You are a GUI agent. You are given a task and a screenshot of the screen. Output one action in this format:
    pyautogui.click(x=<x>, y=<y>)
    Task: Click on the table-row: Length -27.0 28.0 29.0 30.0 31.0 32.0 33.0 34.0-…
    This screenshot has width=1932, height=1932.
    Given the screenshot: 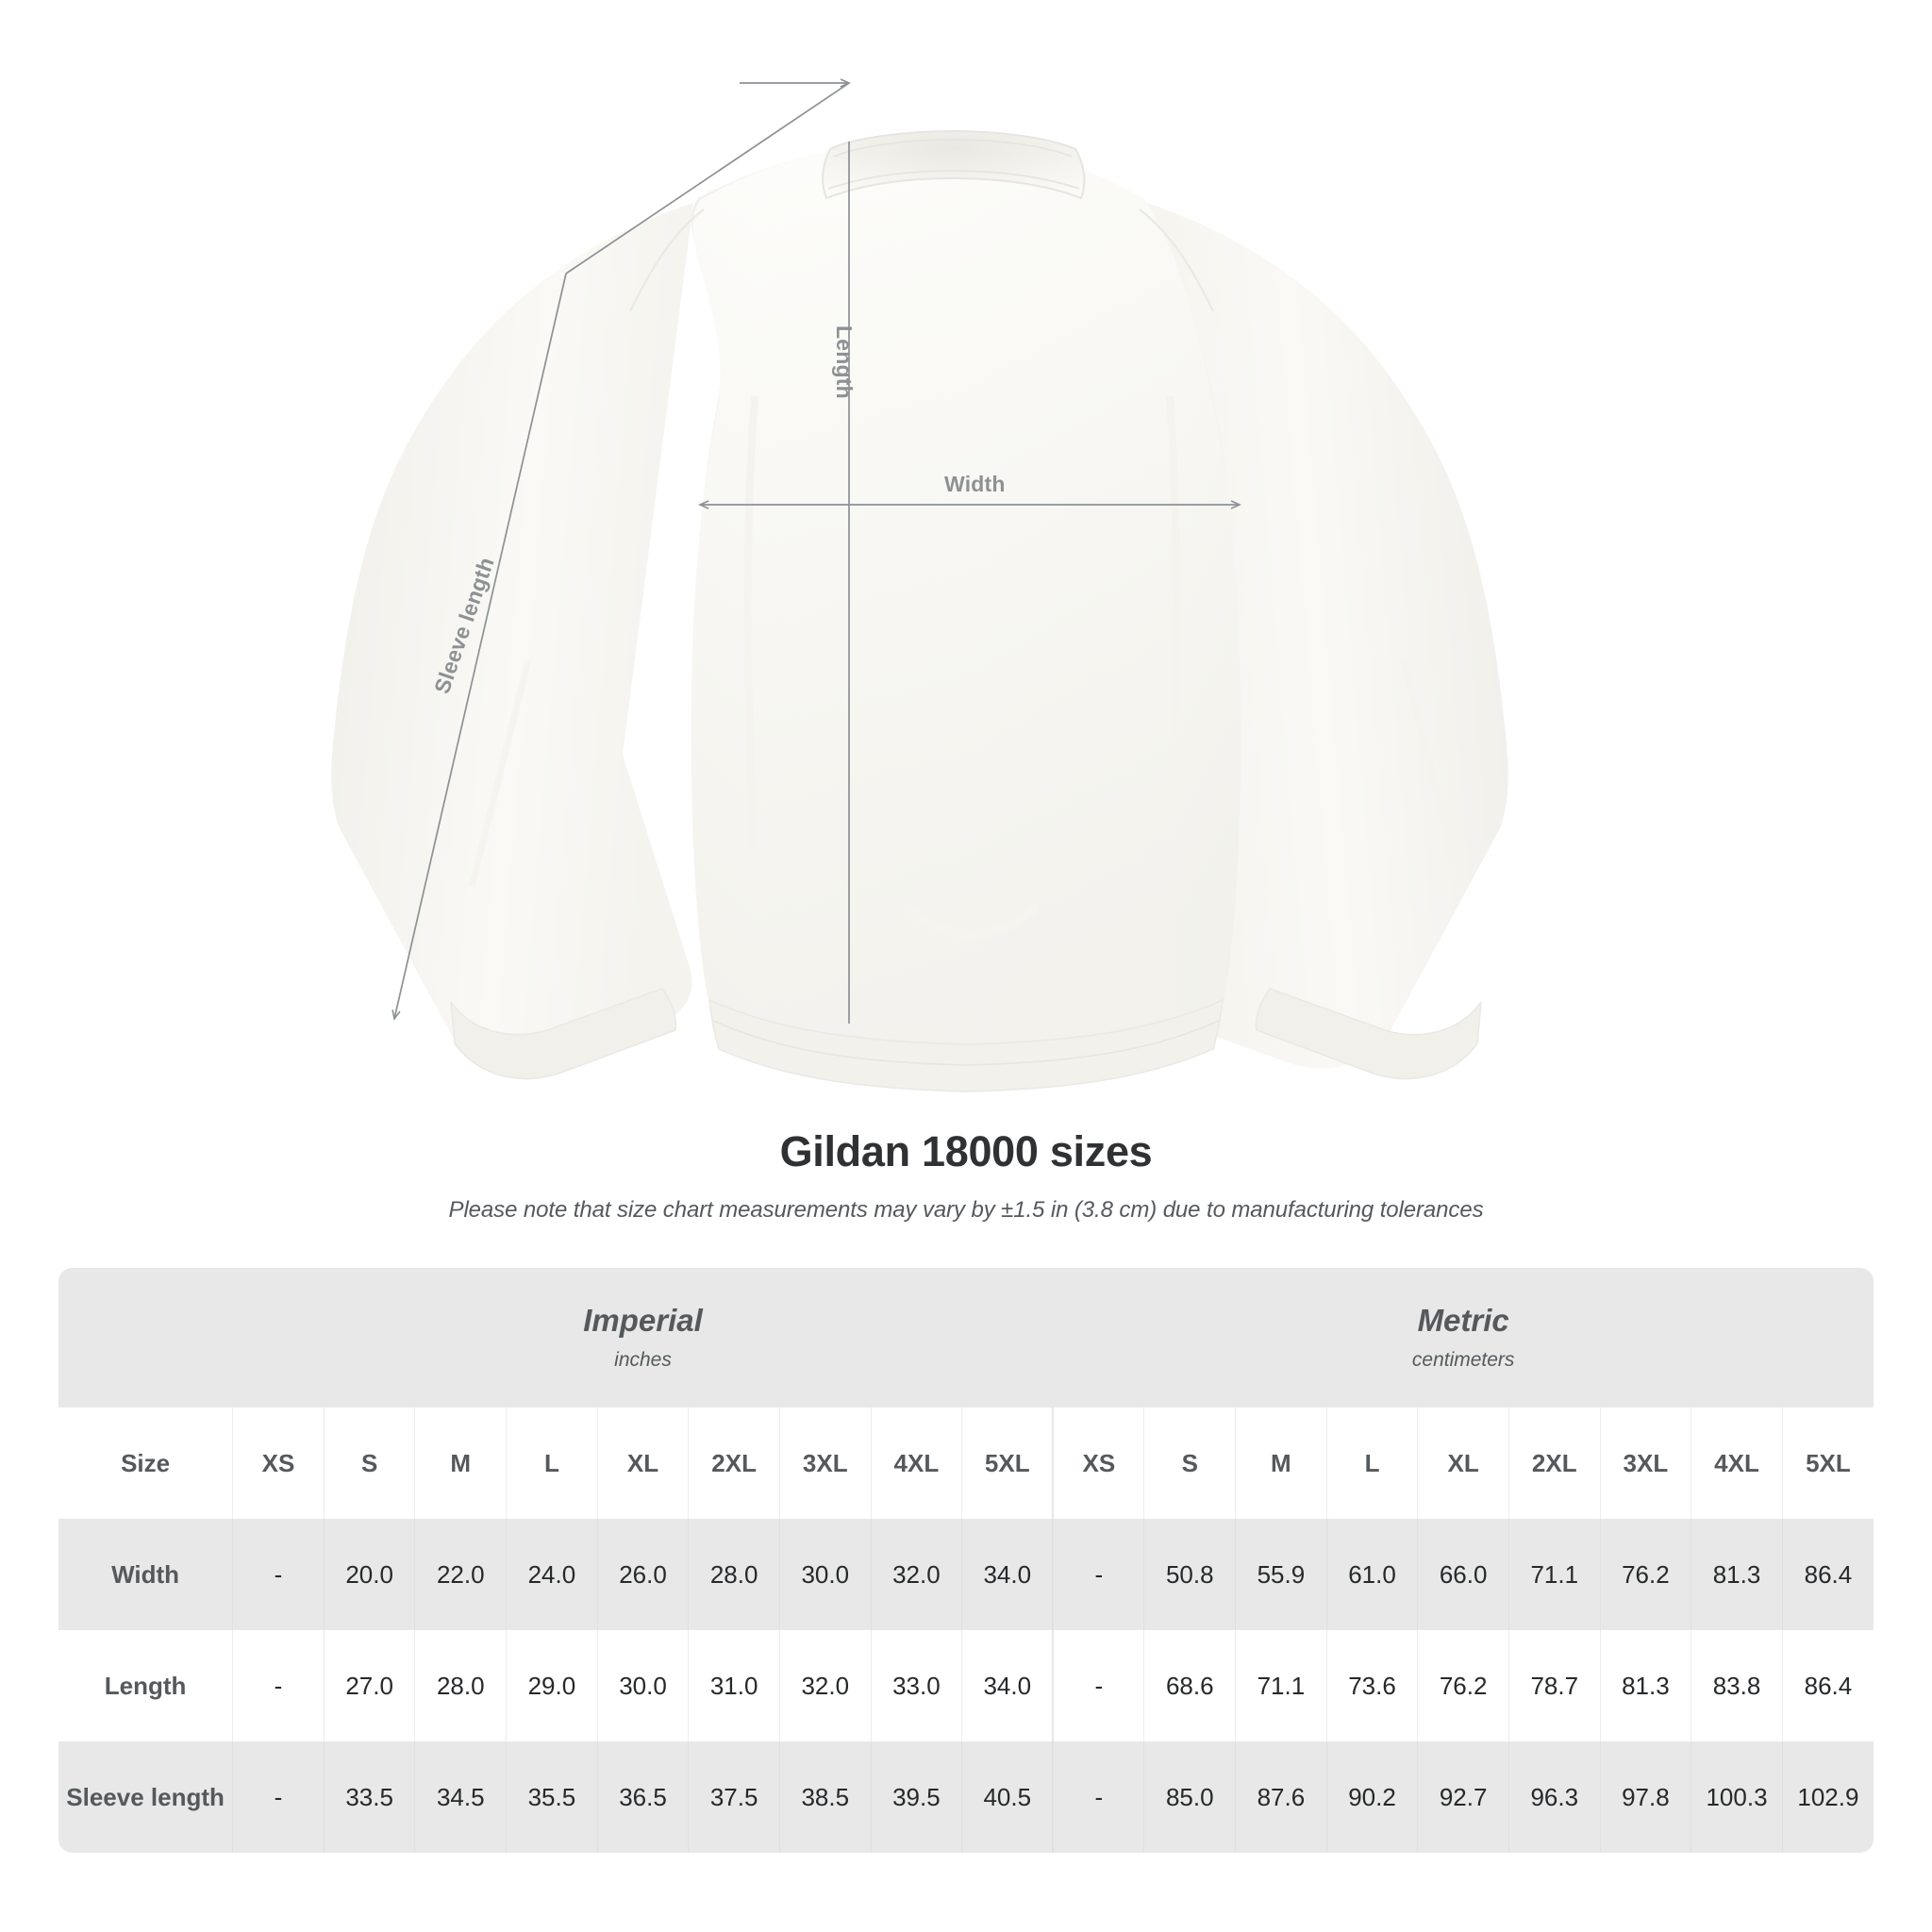 What is the action you would take?
    pyautogui.click(x=966, y=1686)
    